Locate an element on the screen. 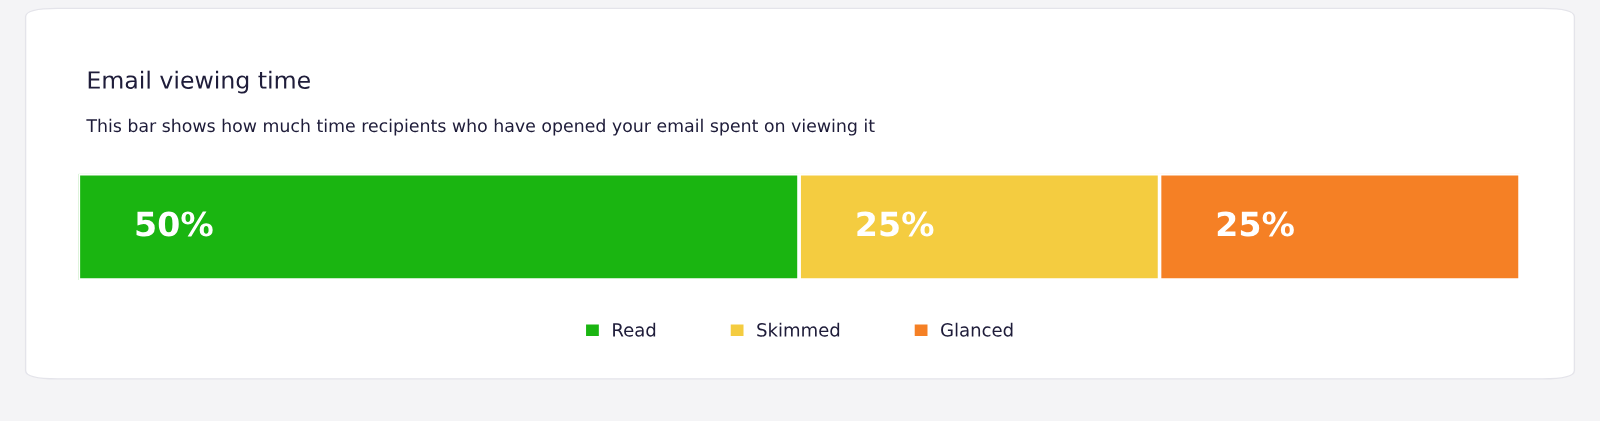  legend-label: Glanced is located at coordinates (977, 329).